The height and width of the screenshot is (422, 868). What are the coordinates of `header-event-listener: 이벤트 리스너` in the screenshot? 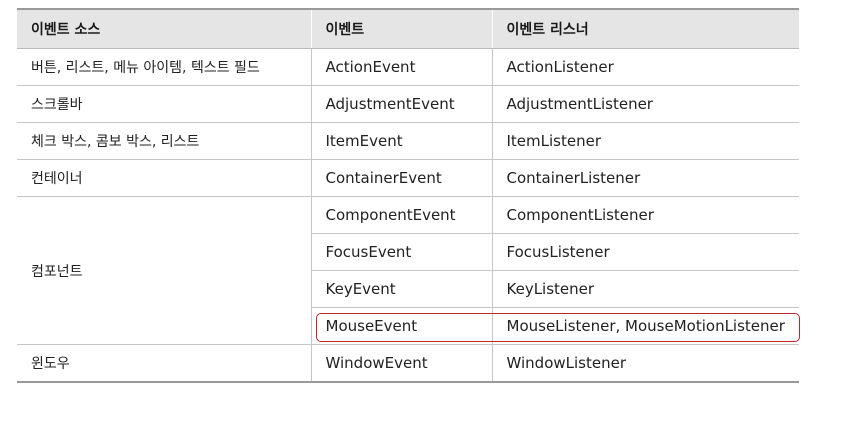 It's located at (645, 28).